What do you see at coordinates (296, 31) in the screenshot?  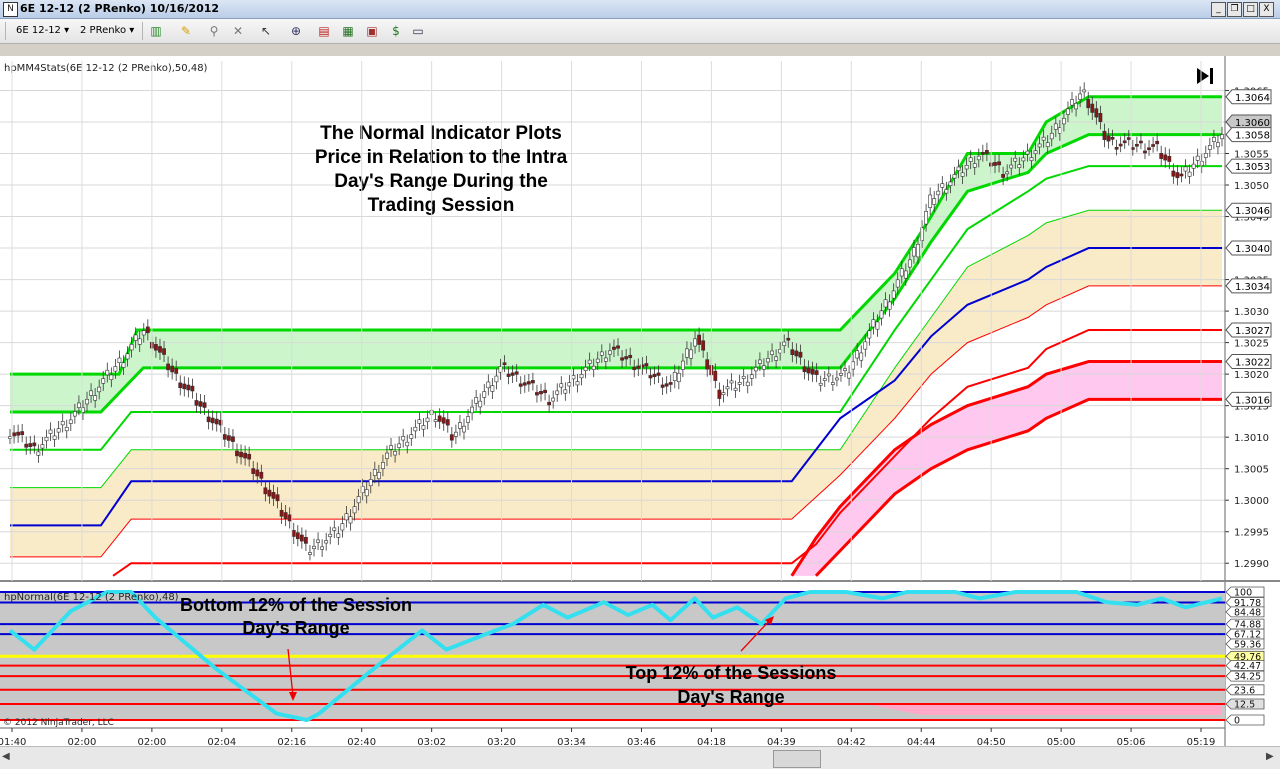 I see `zoom-icon: ⊕` at bounding box center [296, 31].